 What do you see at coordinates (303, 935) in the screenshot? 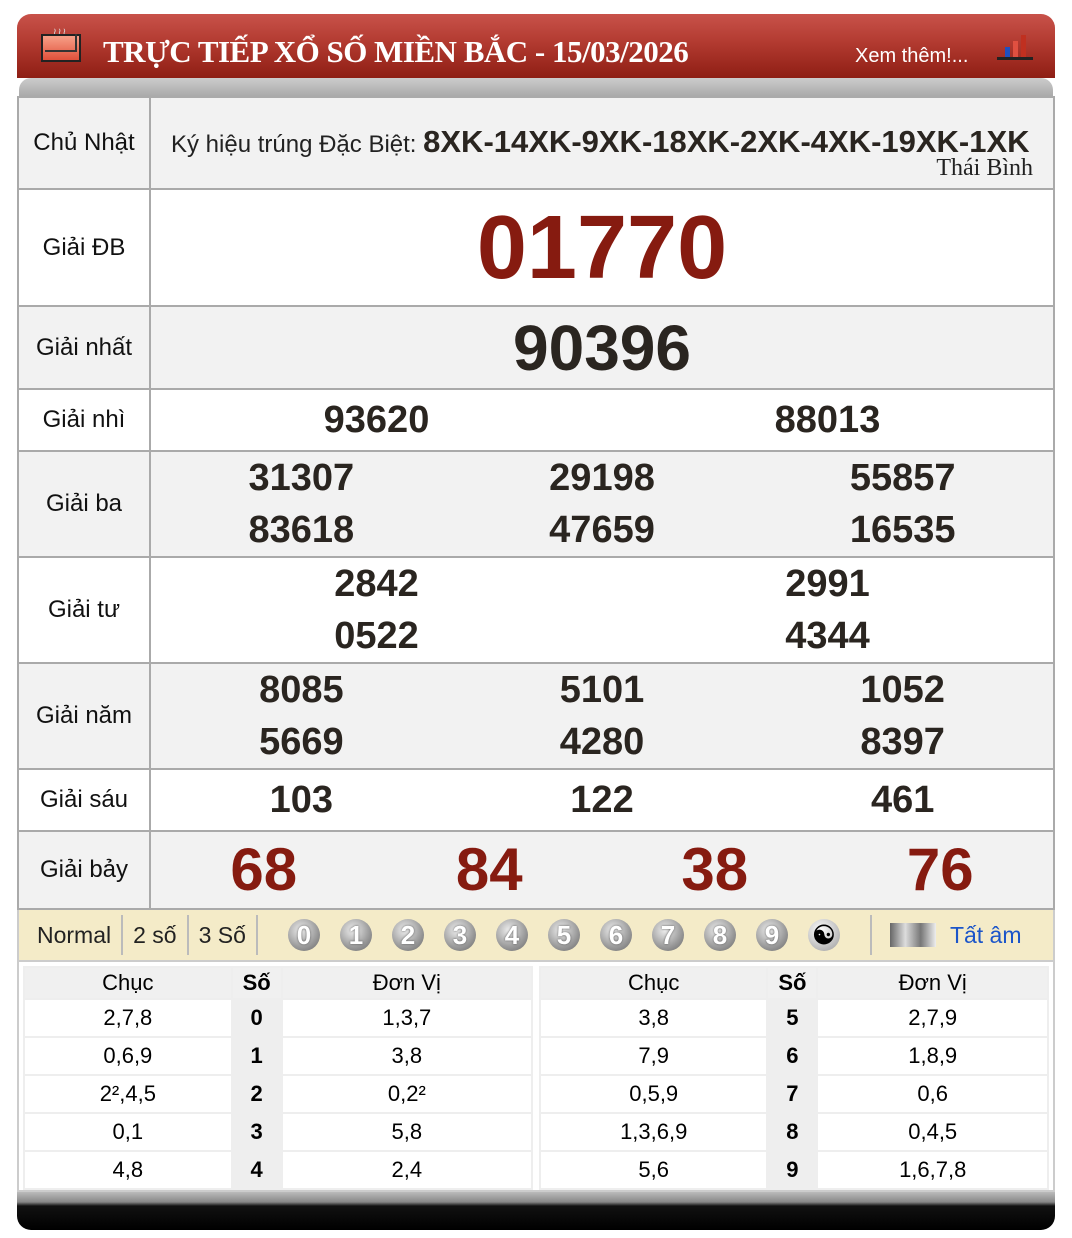
I see `digit-ball-0: 0` at bounding box center [303, 935].